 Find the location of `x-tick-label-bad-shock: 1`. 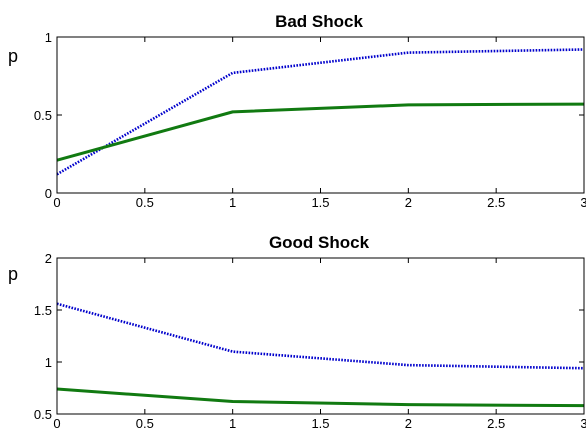

x-tick-label-bad-shock: 1 is located at coordinates (232, 202).